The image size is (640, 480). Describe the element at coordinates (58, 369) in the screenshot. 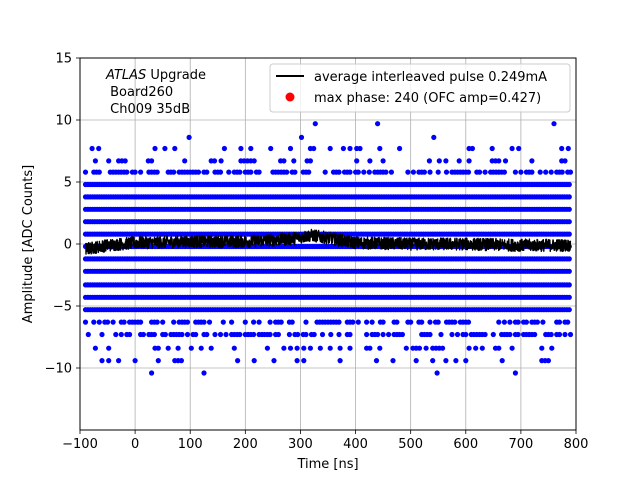

I see `y-tick-label: −10` at that location.